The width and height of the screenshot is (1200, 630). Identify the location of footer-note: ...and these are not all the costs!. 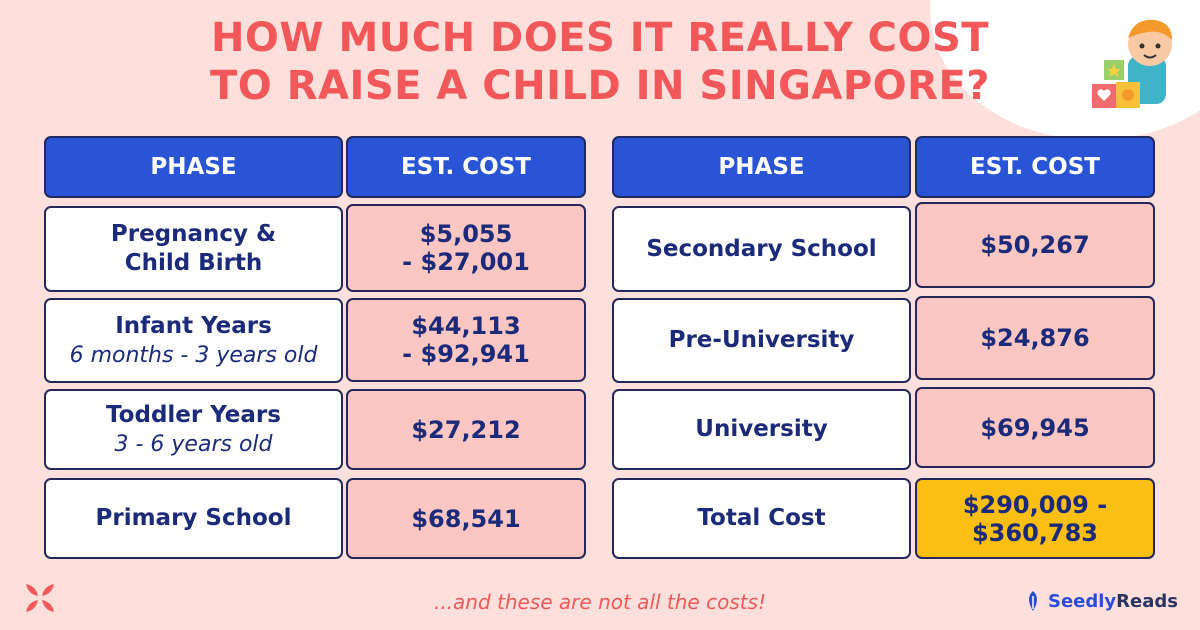
(600, 602).